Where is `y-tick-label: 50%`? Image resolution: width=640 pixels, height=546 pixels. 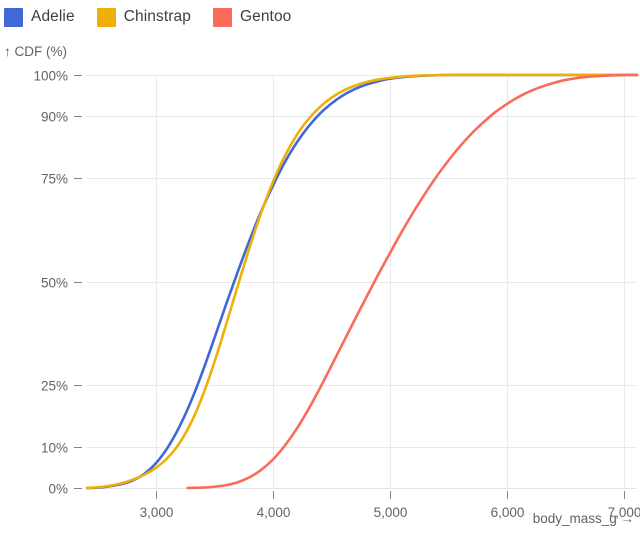
y-tick-label: 50% is located at coordinates (54, 283).